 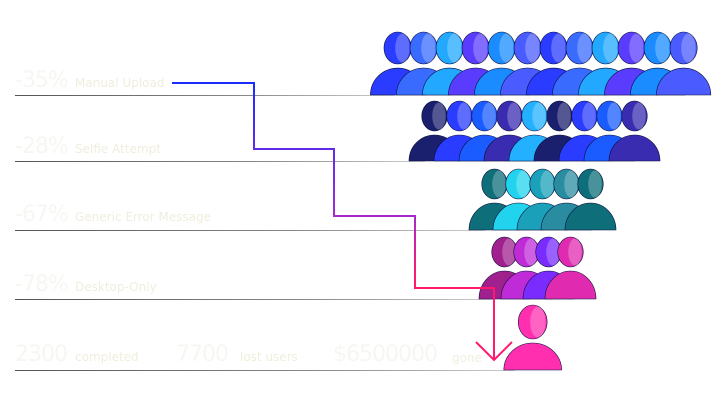 I want to click on step-label: Manual Upload, so click(x=120, y=83).